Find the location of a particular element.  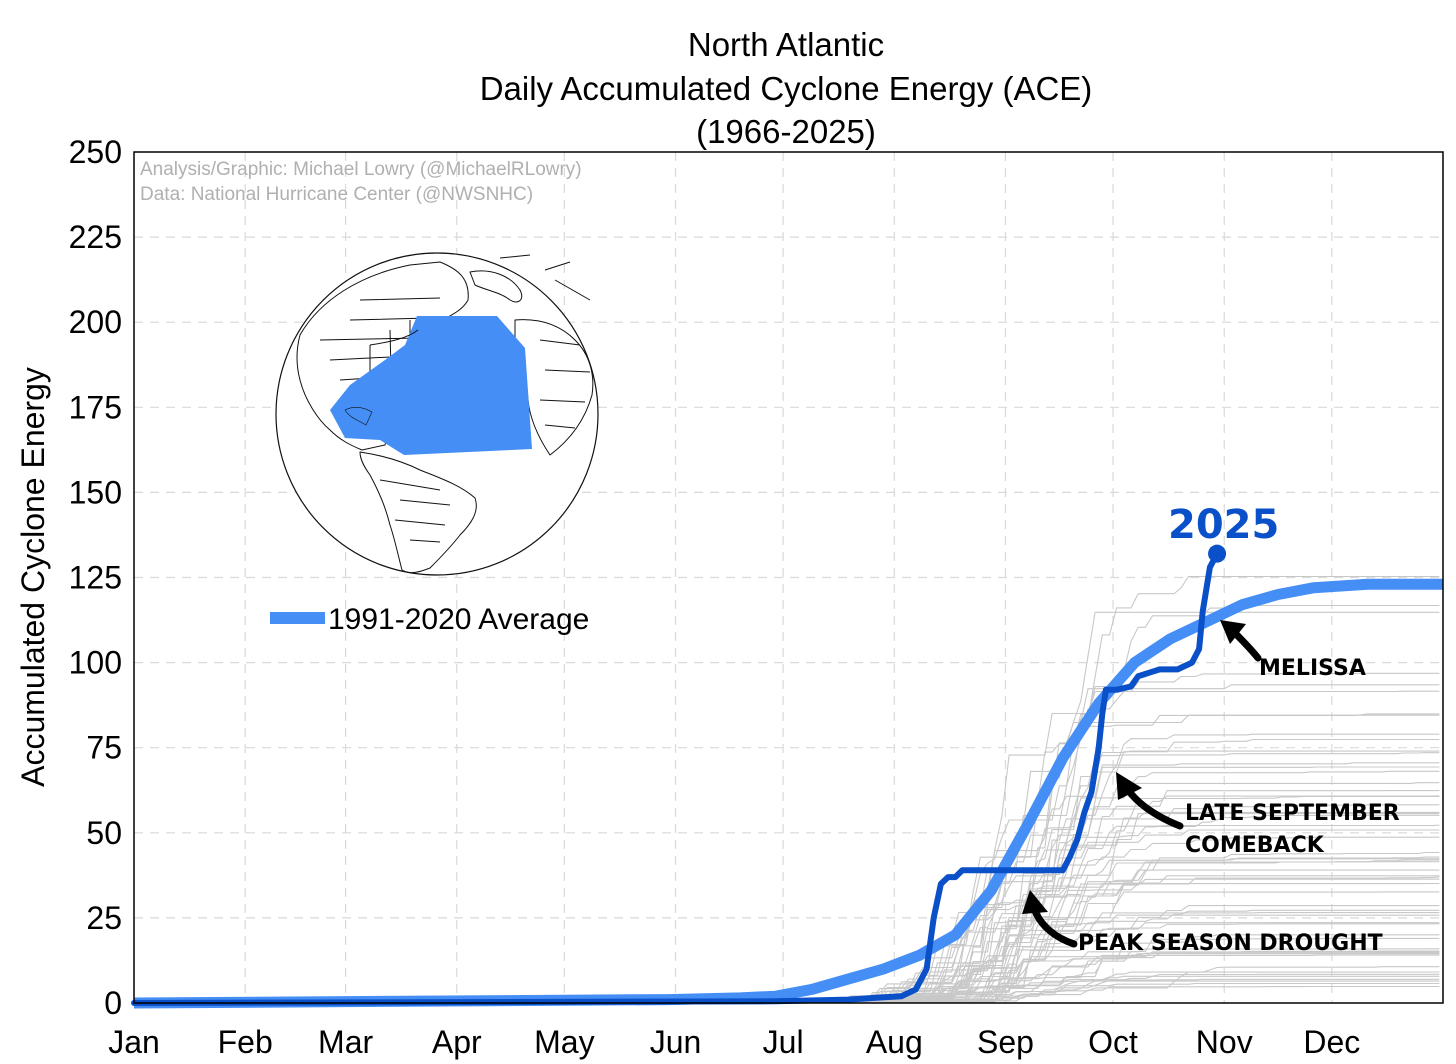

y-tick-label: 175 is located at coordinates (95, 407).